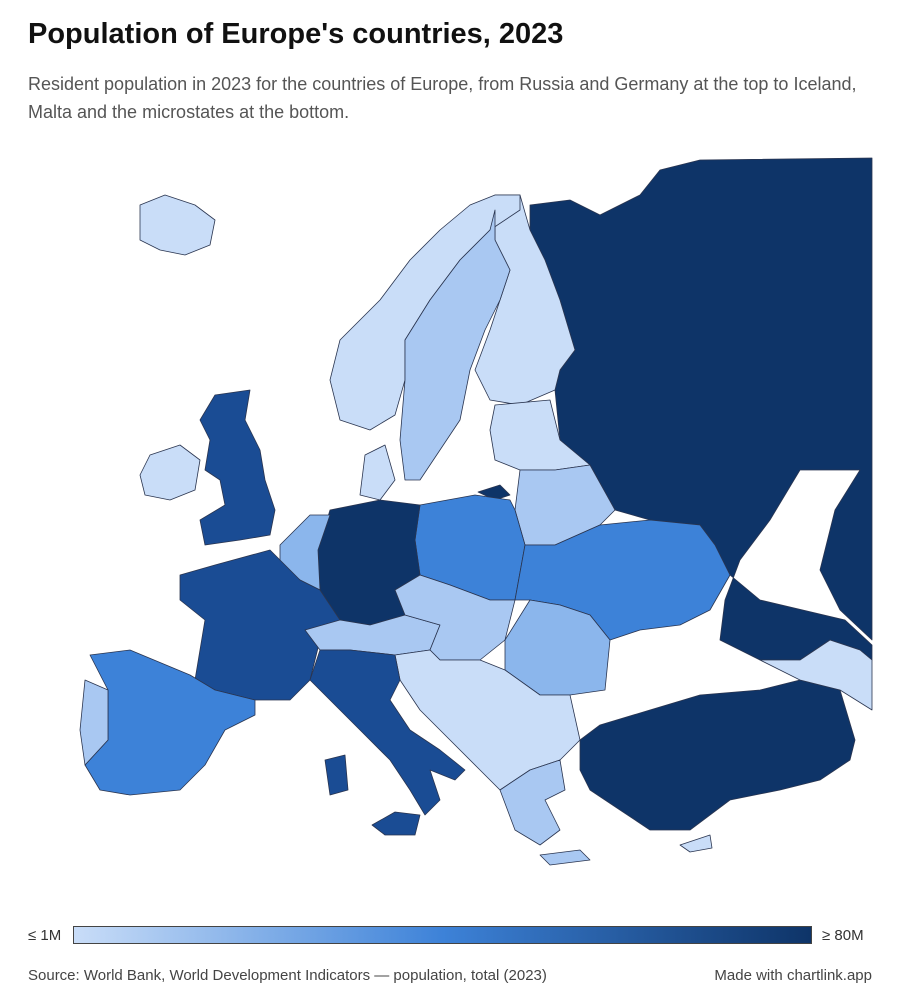  I want to click on legend-min-label: ≤ 1M, so click(45, 935).